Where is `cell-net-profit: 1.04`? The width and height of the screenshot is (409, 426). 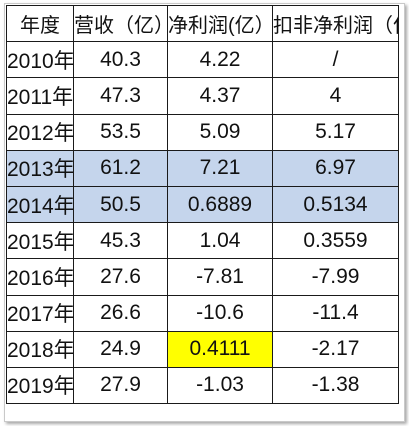
cell-net-profit: 1.04 is located at coordinates (220, 241).